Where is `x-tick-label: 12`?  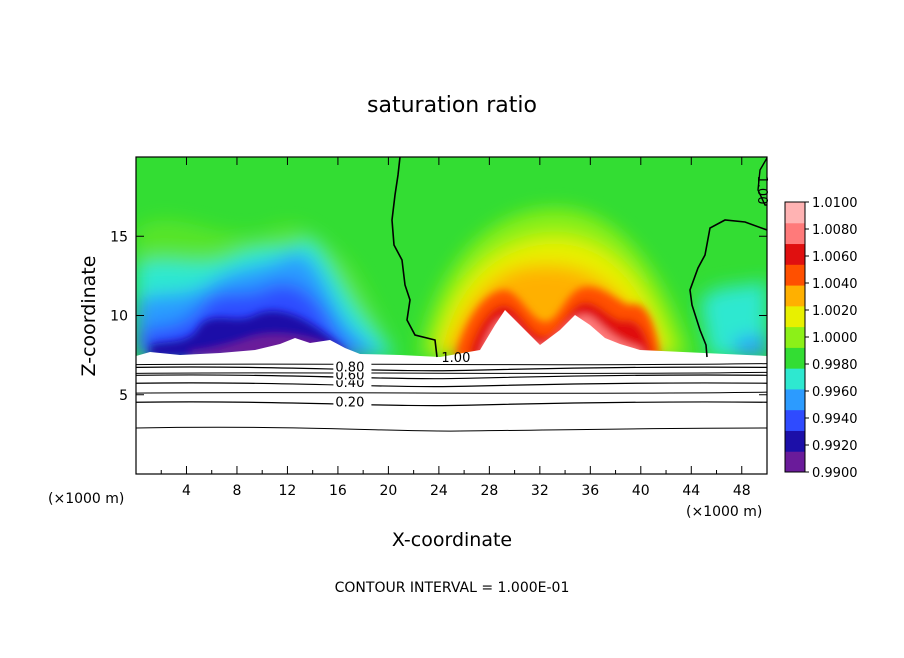
x-tick-label: 12 is located at coordinates (288, 491).